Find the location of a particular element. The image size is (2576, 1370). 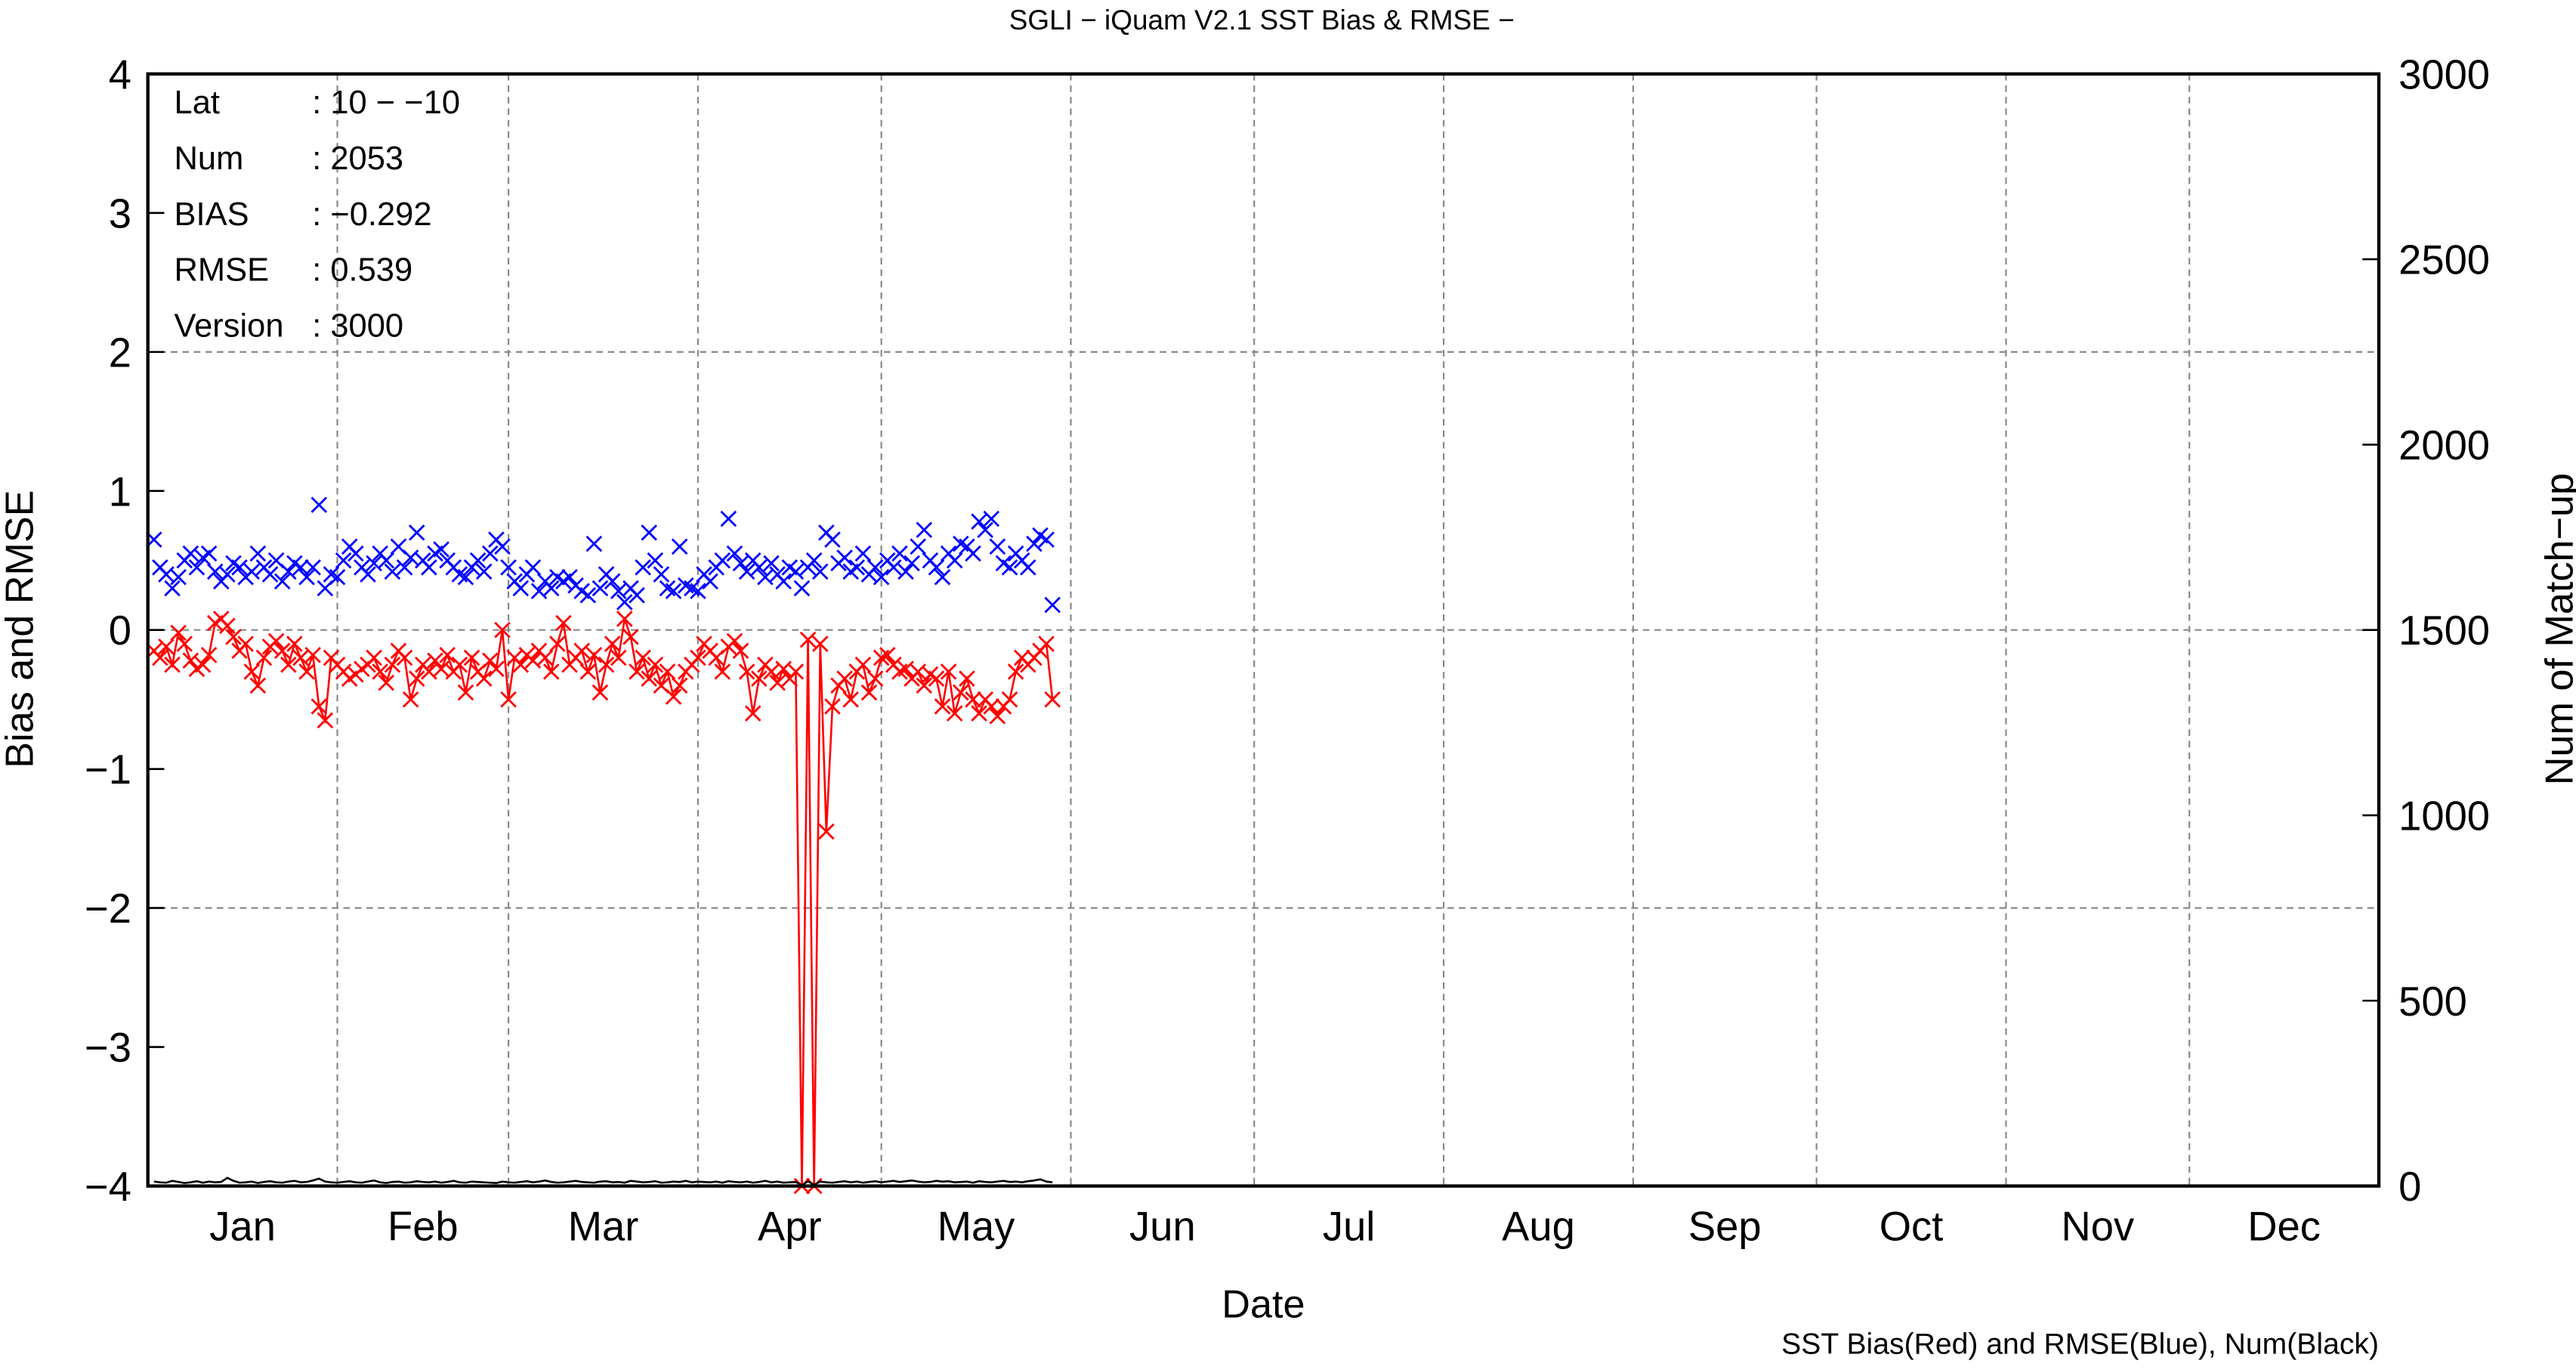

y-tick-label: 2 is located at coordinates (120, 352).